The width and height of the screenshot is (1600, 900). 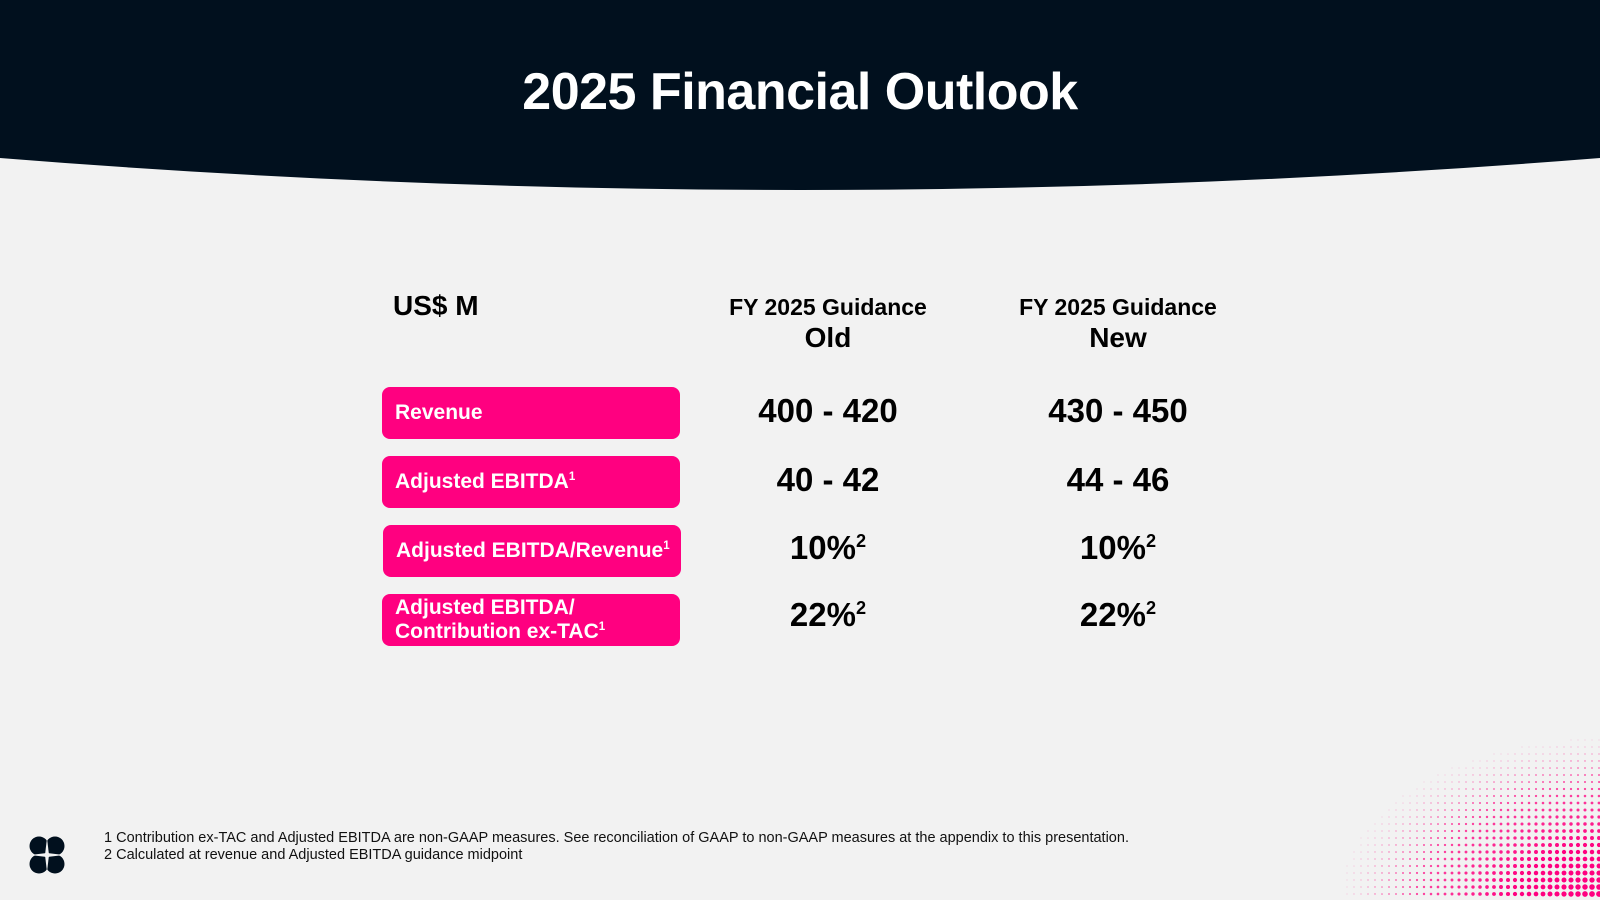 What do you see at coordinates (828, 410) in the screenshot?
I see `row-revenue-old-value: 400 - 420` at bounding box center [828, 410].